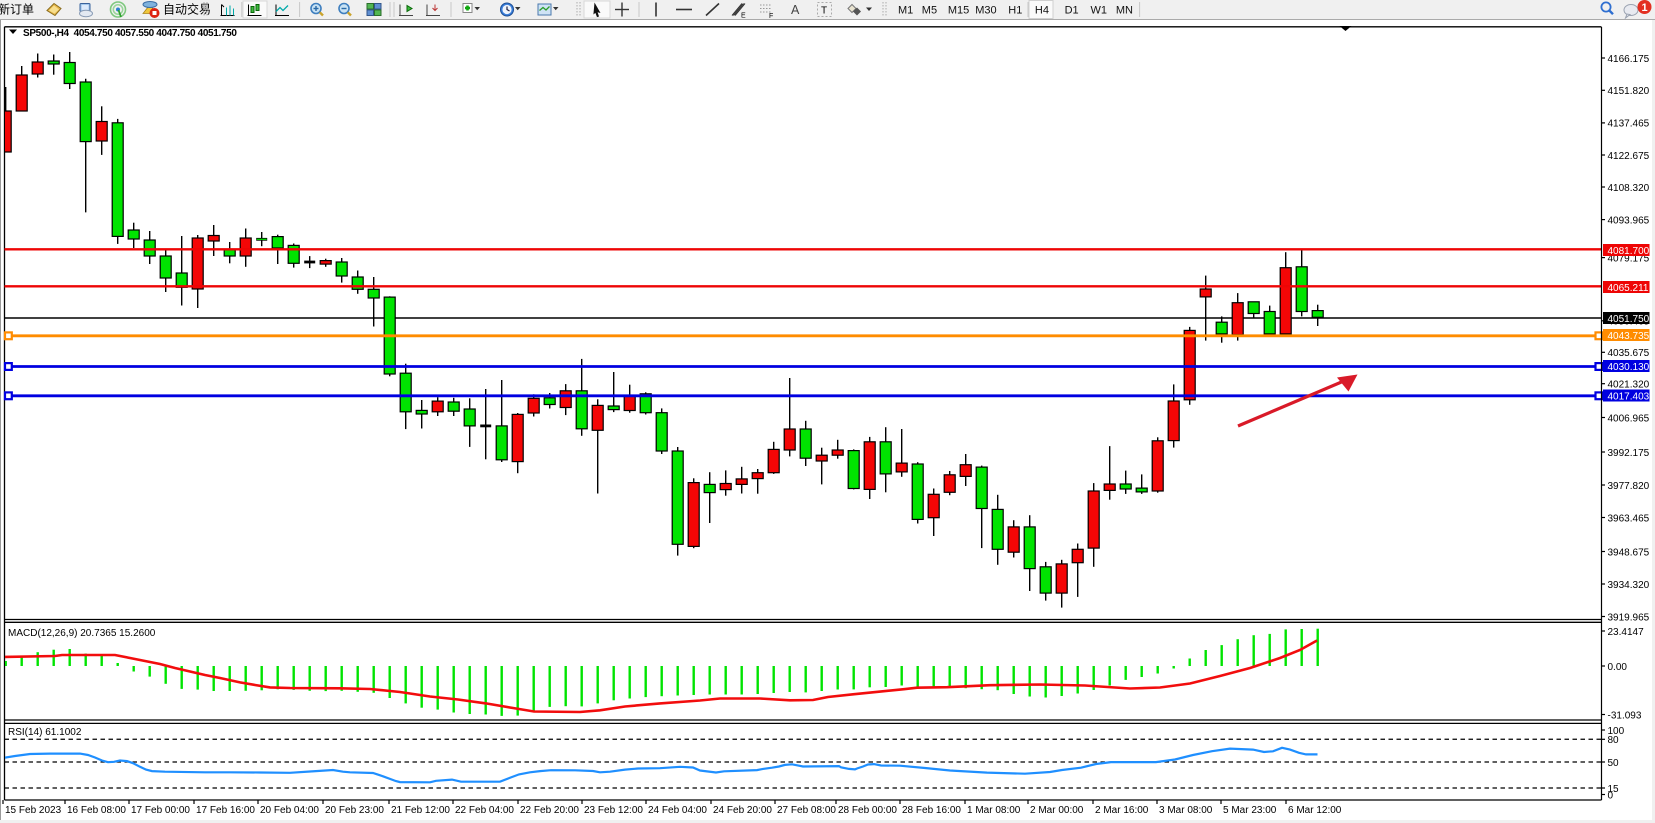 The image size is (1655, 823). Describe the element at coordinates (1042, 11) in the screenshot. I see `svg-text: H4` at that location.